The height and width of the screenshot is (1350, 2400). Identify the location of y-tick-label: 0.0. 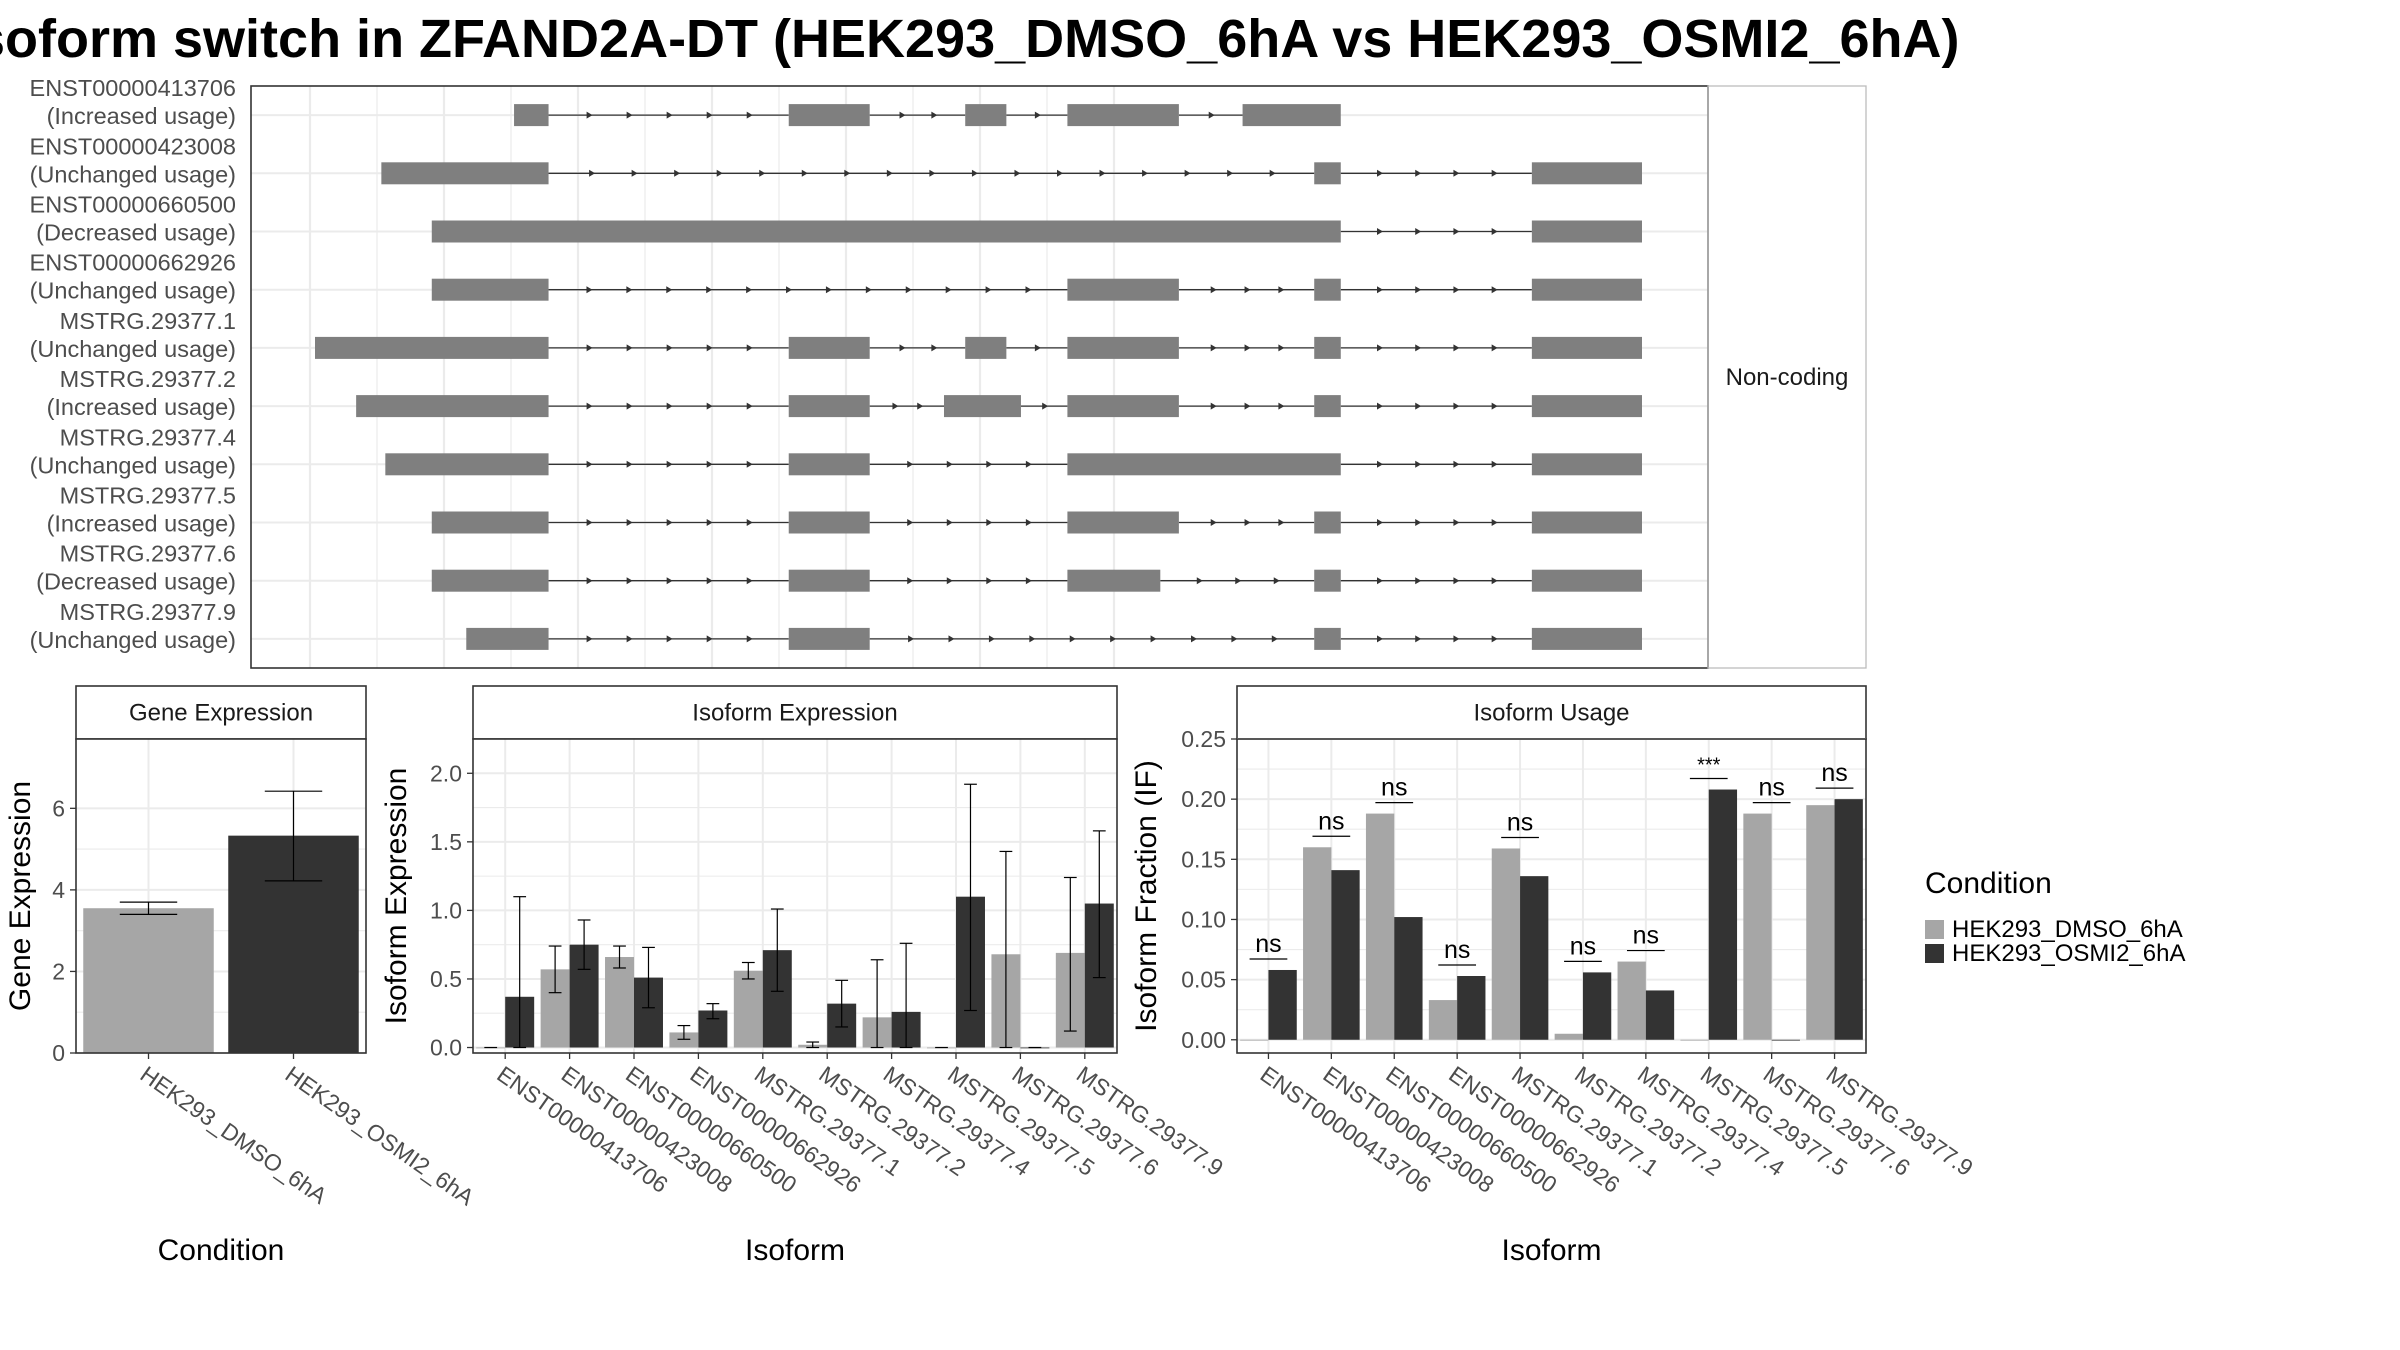
(446, 1048).